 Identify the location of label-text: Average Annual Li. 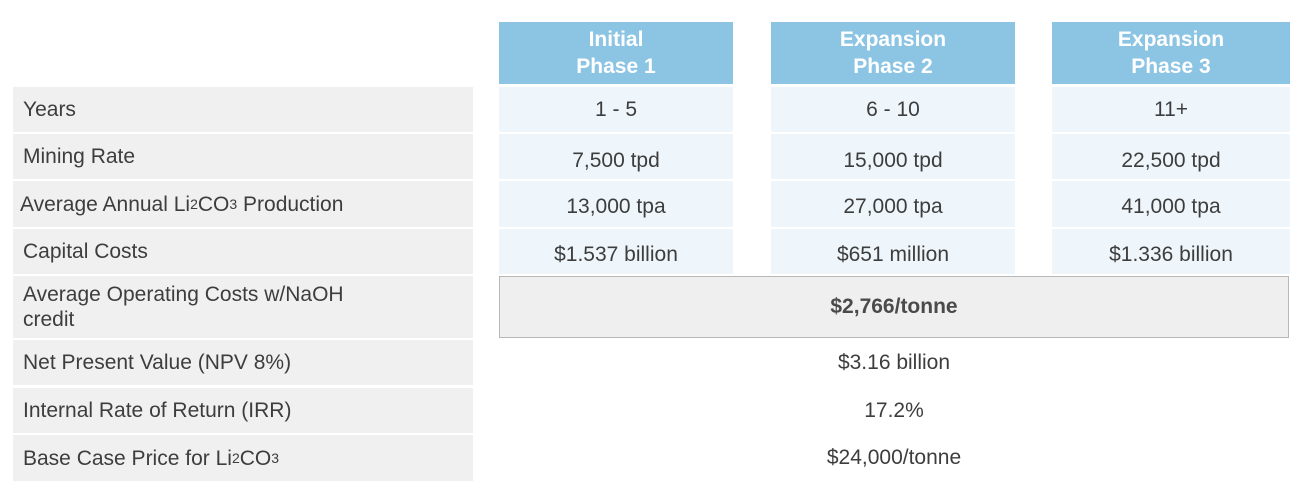
(105, 204).